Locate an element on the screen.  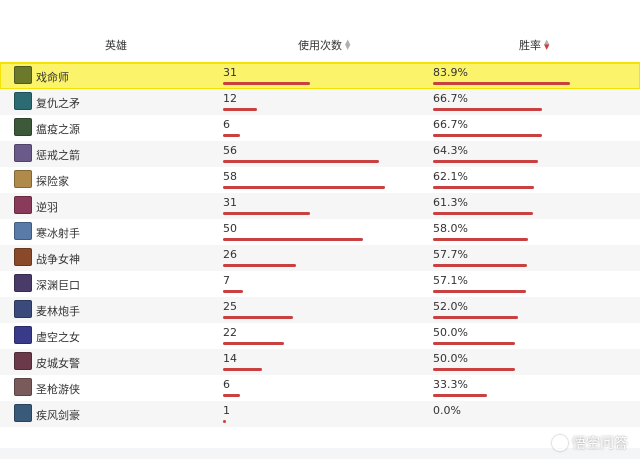
table-row: 战争女神 26 57.7% is located at coordinates (320, 258).